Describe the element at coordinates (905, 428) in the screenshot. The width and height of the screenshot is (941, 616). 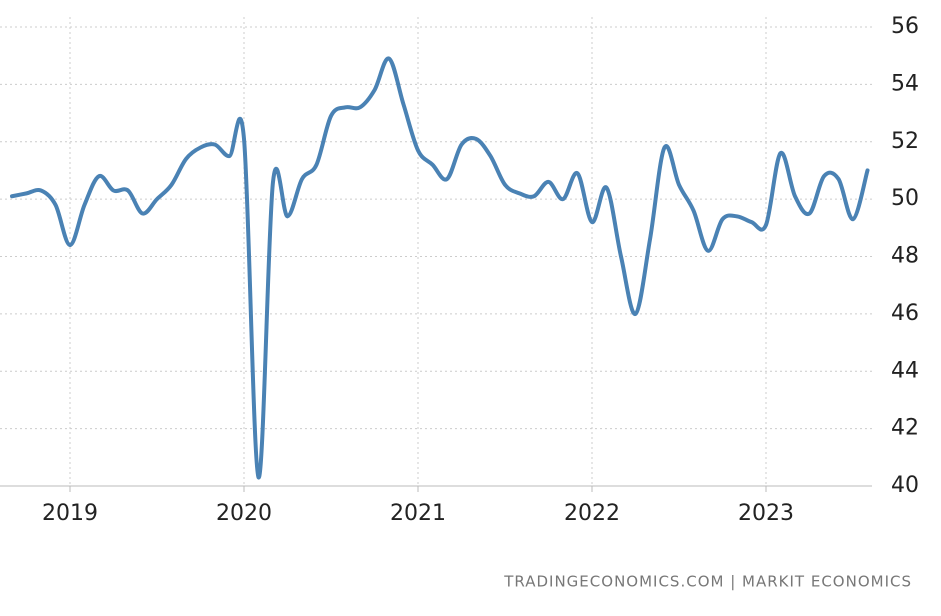
I see `y-tick-label: 42` at that location.